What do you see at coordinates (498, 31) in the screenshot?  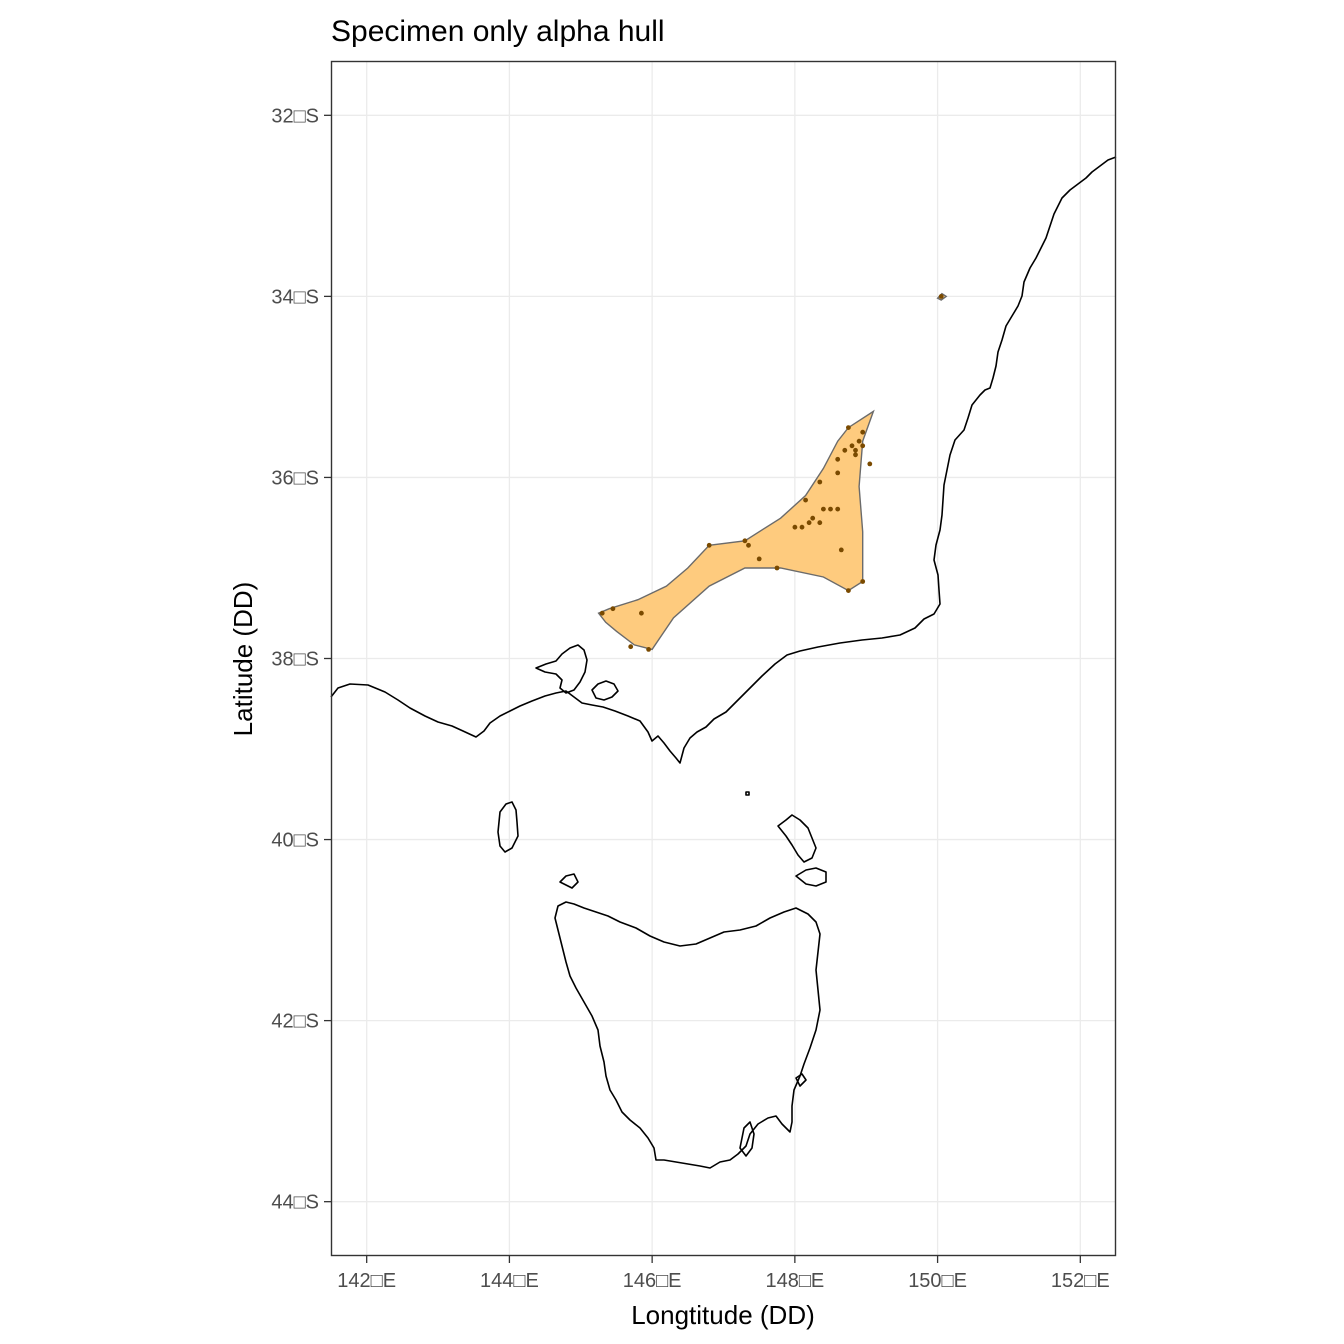 I see `map-title: Specimen only alpha hull` at bounding box center [498, 31].